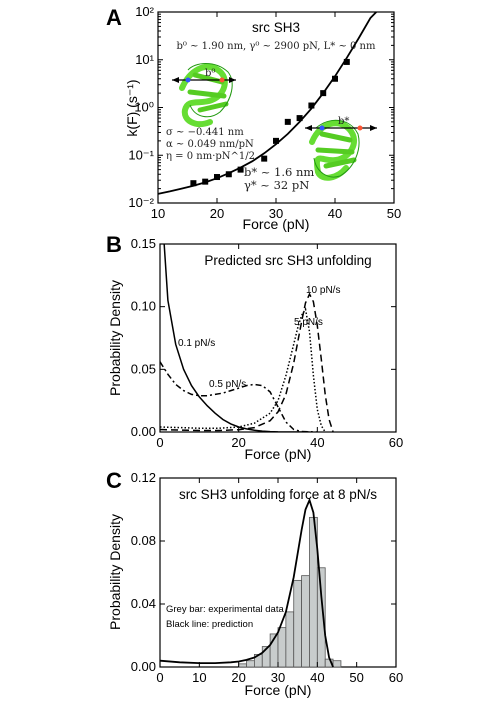  I want to click on y-tick-label: 0.04, so click(143, 603).